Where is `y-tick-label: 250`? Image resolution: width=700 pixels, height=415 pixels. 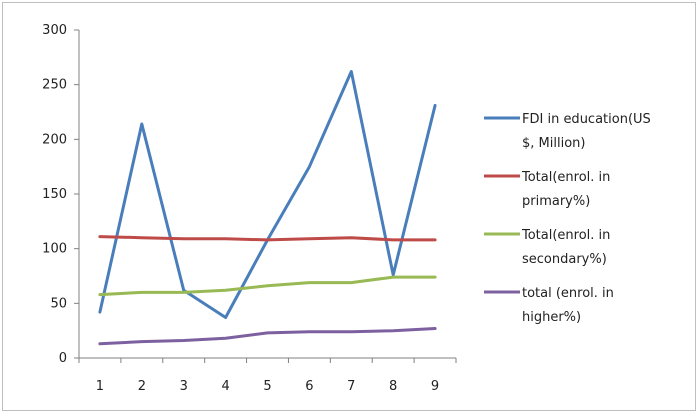
y-tick-label: 250 is located at coordinates (54, 85).